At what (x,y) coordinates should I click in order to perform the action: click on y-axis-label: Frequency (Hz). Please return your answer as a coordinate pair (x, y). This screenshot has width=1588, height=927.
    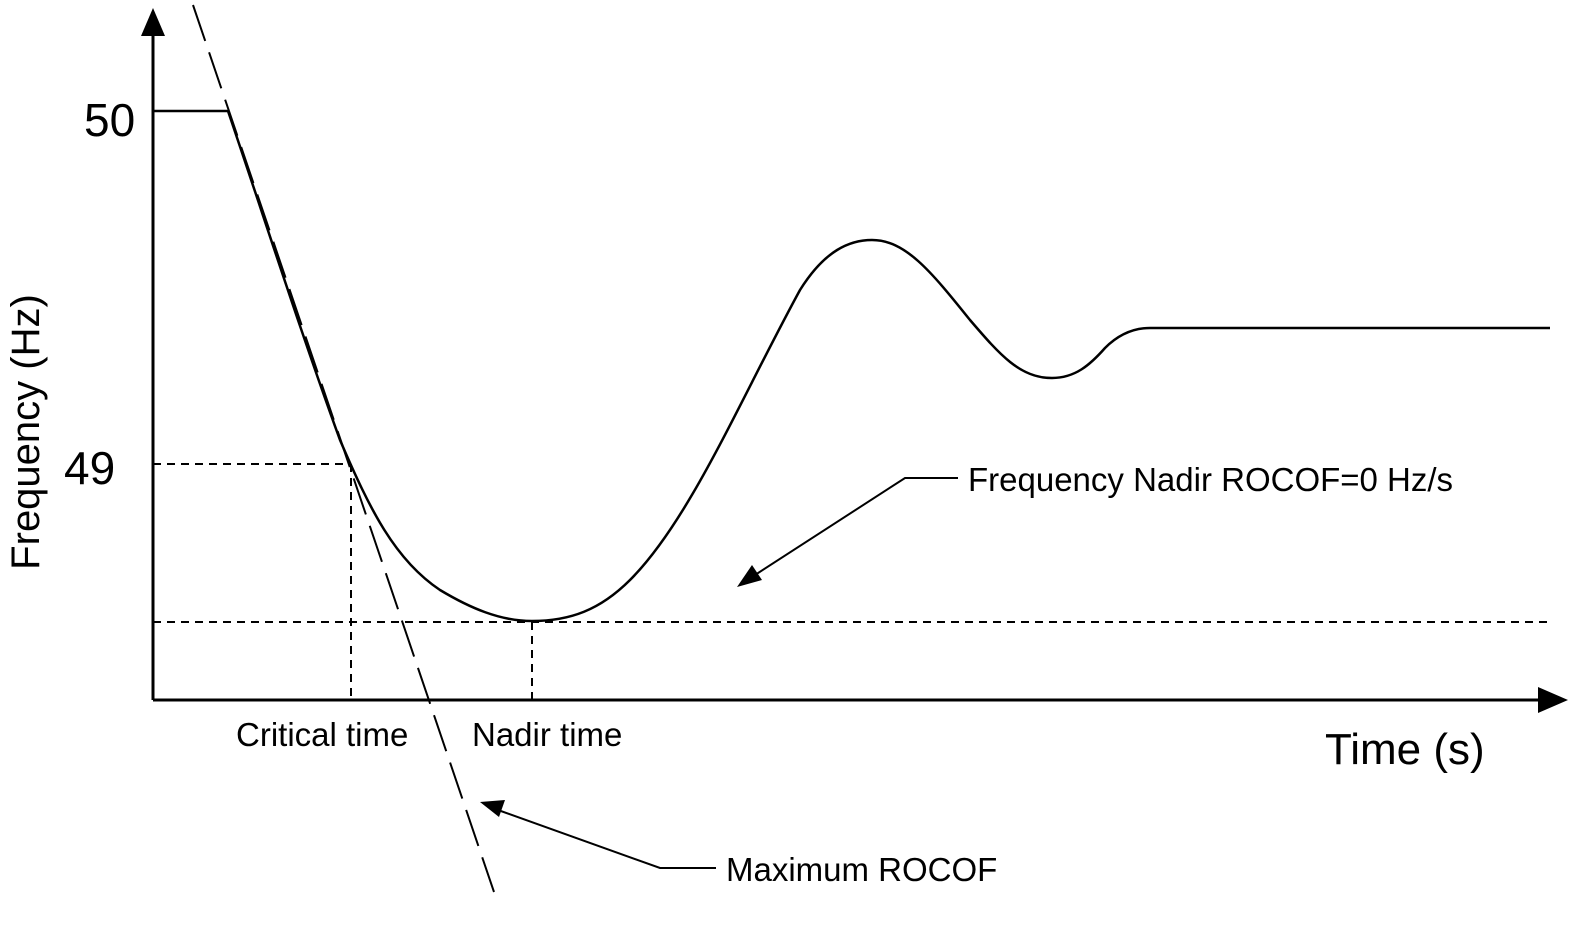
    Looking at the image, I should click on (26, 432).